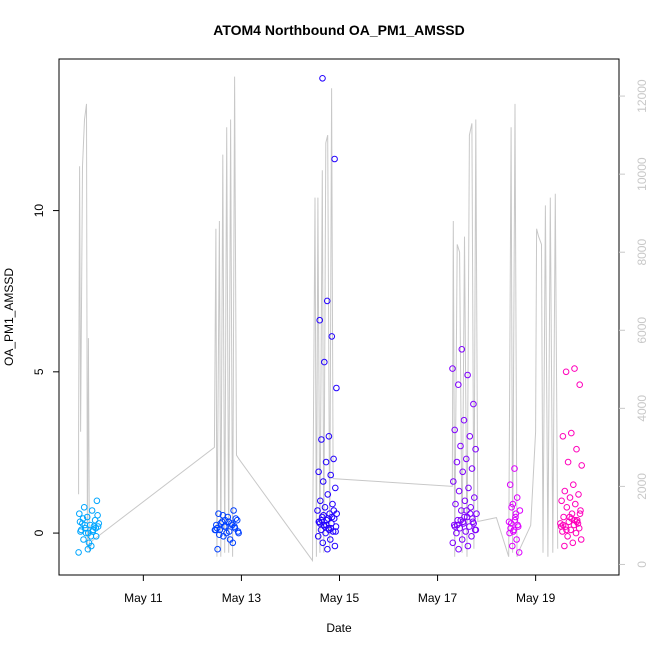  Describe the element at coordinates (438, 598) in the screenshot. I see `x-tick-label: May 17` at that location.